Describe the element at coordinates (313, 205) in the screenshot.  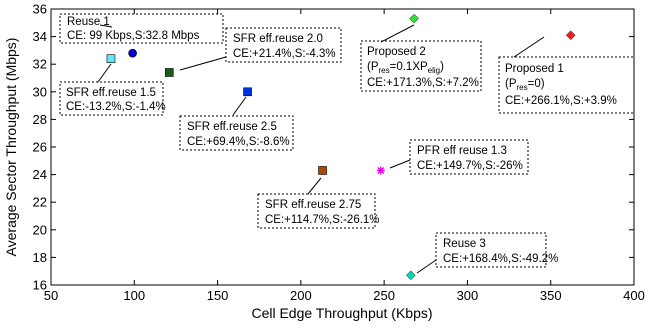
I see `annotation-line-1: SFR eff.reuse 2.75` at that location.